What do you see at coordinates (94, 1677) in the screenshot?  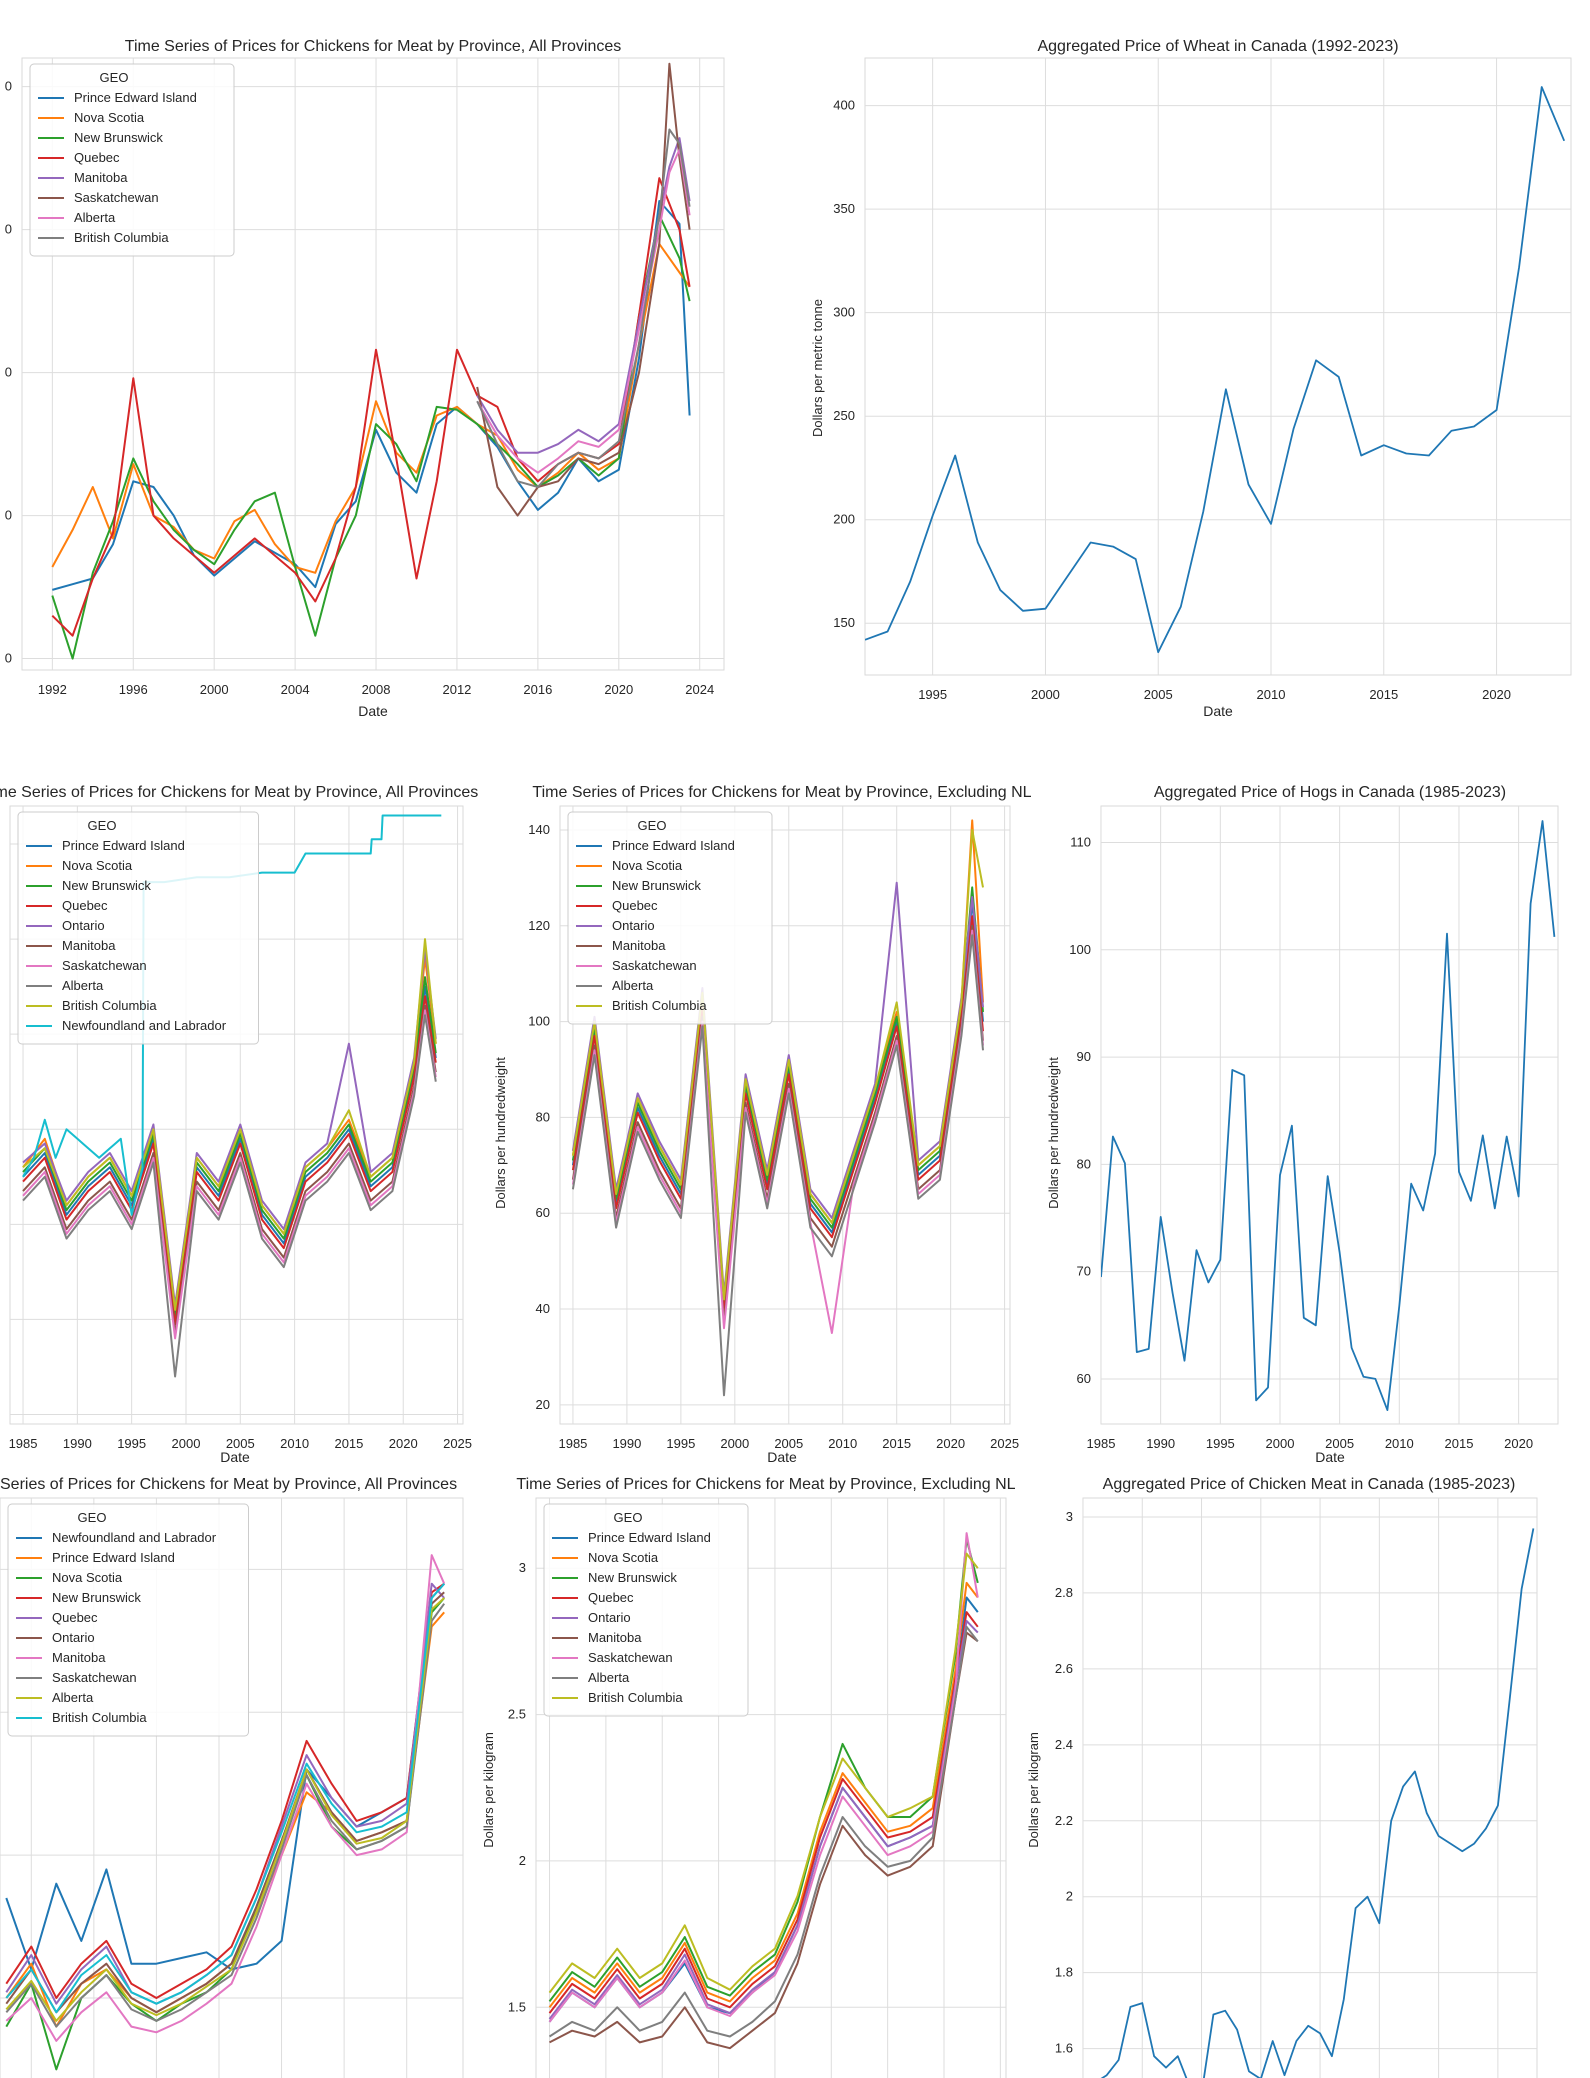 I see `legend-entry: Saskatchewan` at bounding box center [94, 1677].